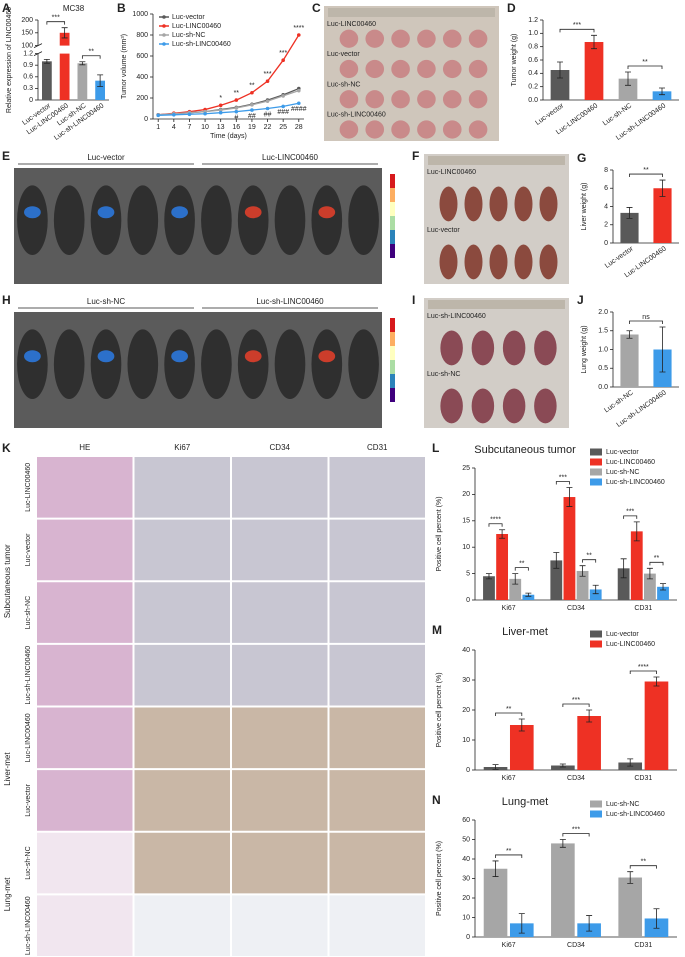  I want to click on significance-label: ****, so click(643, 667).